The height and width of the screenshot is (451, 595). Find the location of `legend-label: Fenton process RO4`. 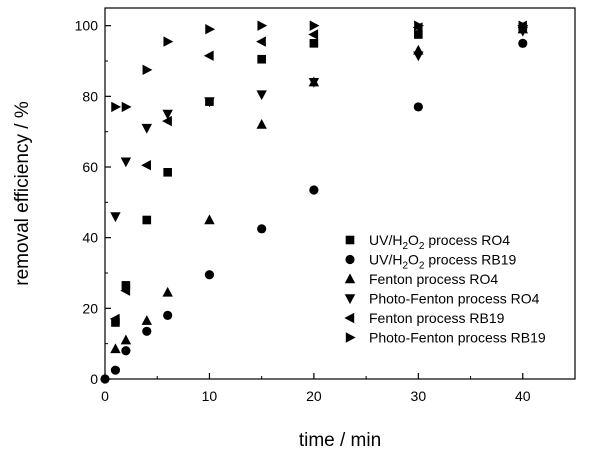

legend-label: Fenton process RO4 is located at coordinates (433, 279).